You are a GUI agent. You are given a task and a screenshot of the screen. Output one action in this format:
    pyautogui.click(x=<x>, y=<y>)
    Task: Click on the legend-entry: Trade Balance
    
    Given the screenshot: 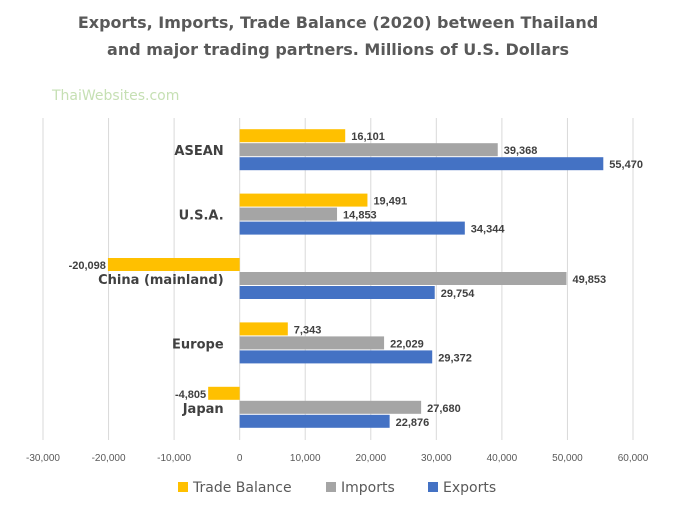 What is the action you would take?
    pyautogui.click(x=242, y=488)
    